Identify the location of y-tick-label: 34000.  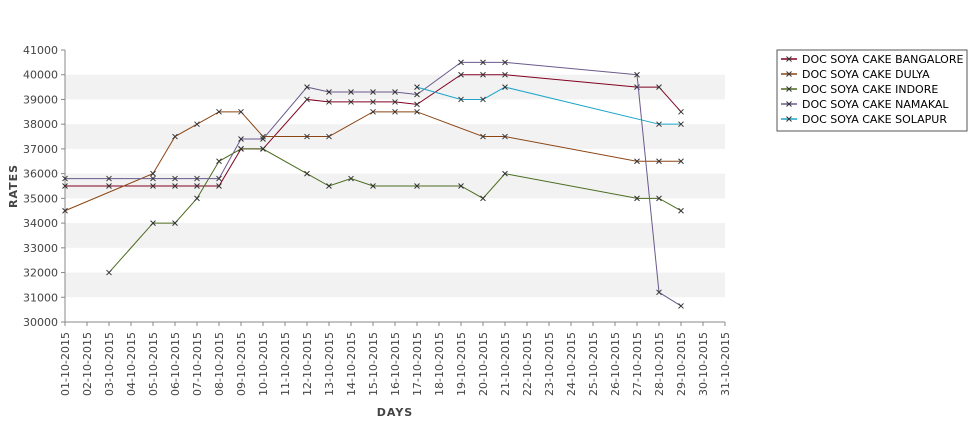
(40, 223).